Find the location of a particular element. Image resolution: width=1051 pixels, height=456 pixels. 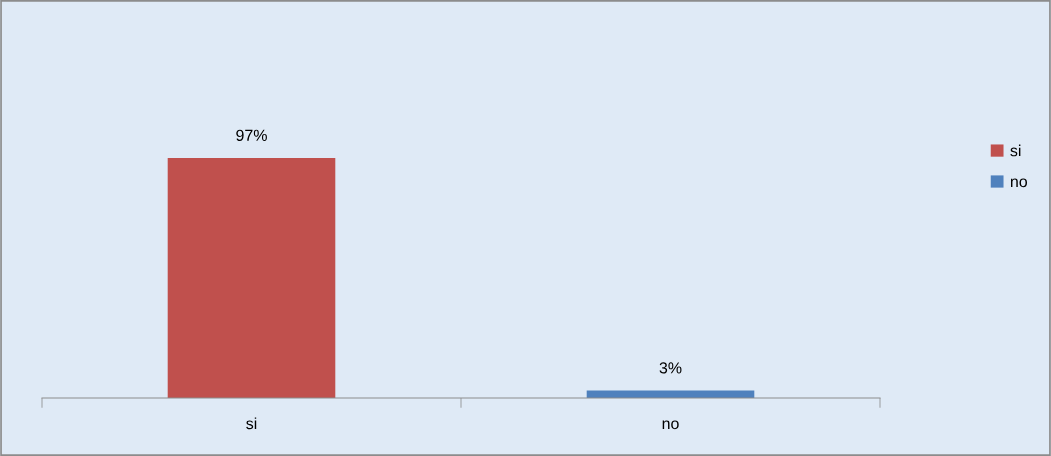

legend-label: si is located at coordinates (1015, 150).